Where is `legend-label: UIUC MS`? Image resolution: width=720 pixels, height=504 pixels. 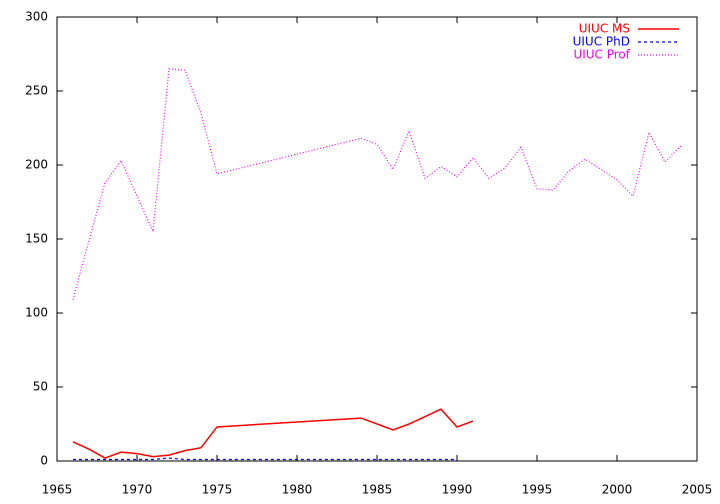 legend-label: UIUC MS is located at coordinates (604, 29).